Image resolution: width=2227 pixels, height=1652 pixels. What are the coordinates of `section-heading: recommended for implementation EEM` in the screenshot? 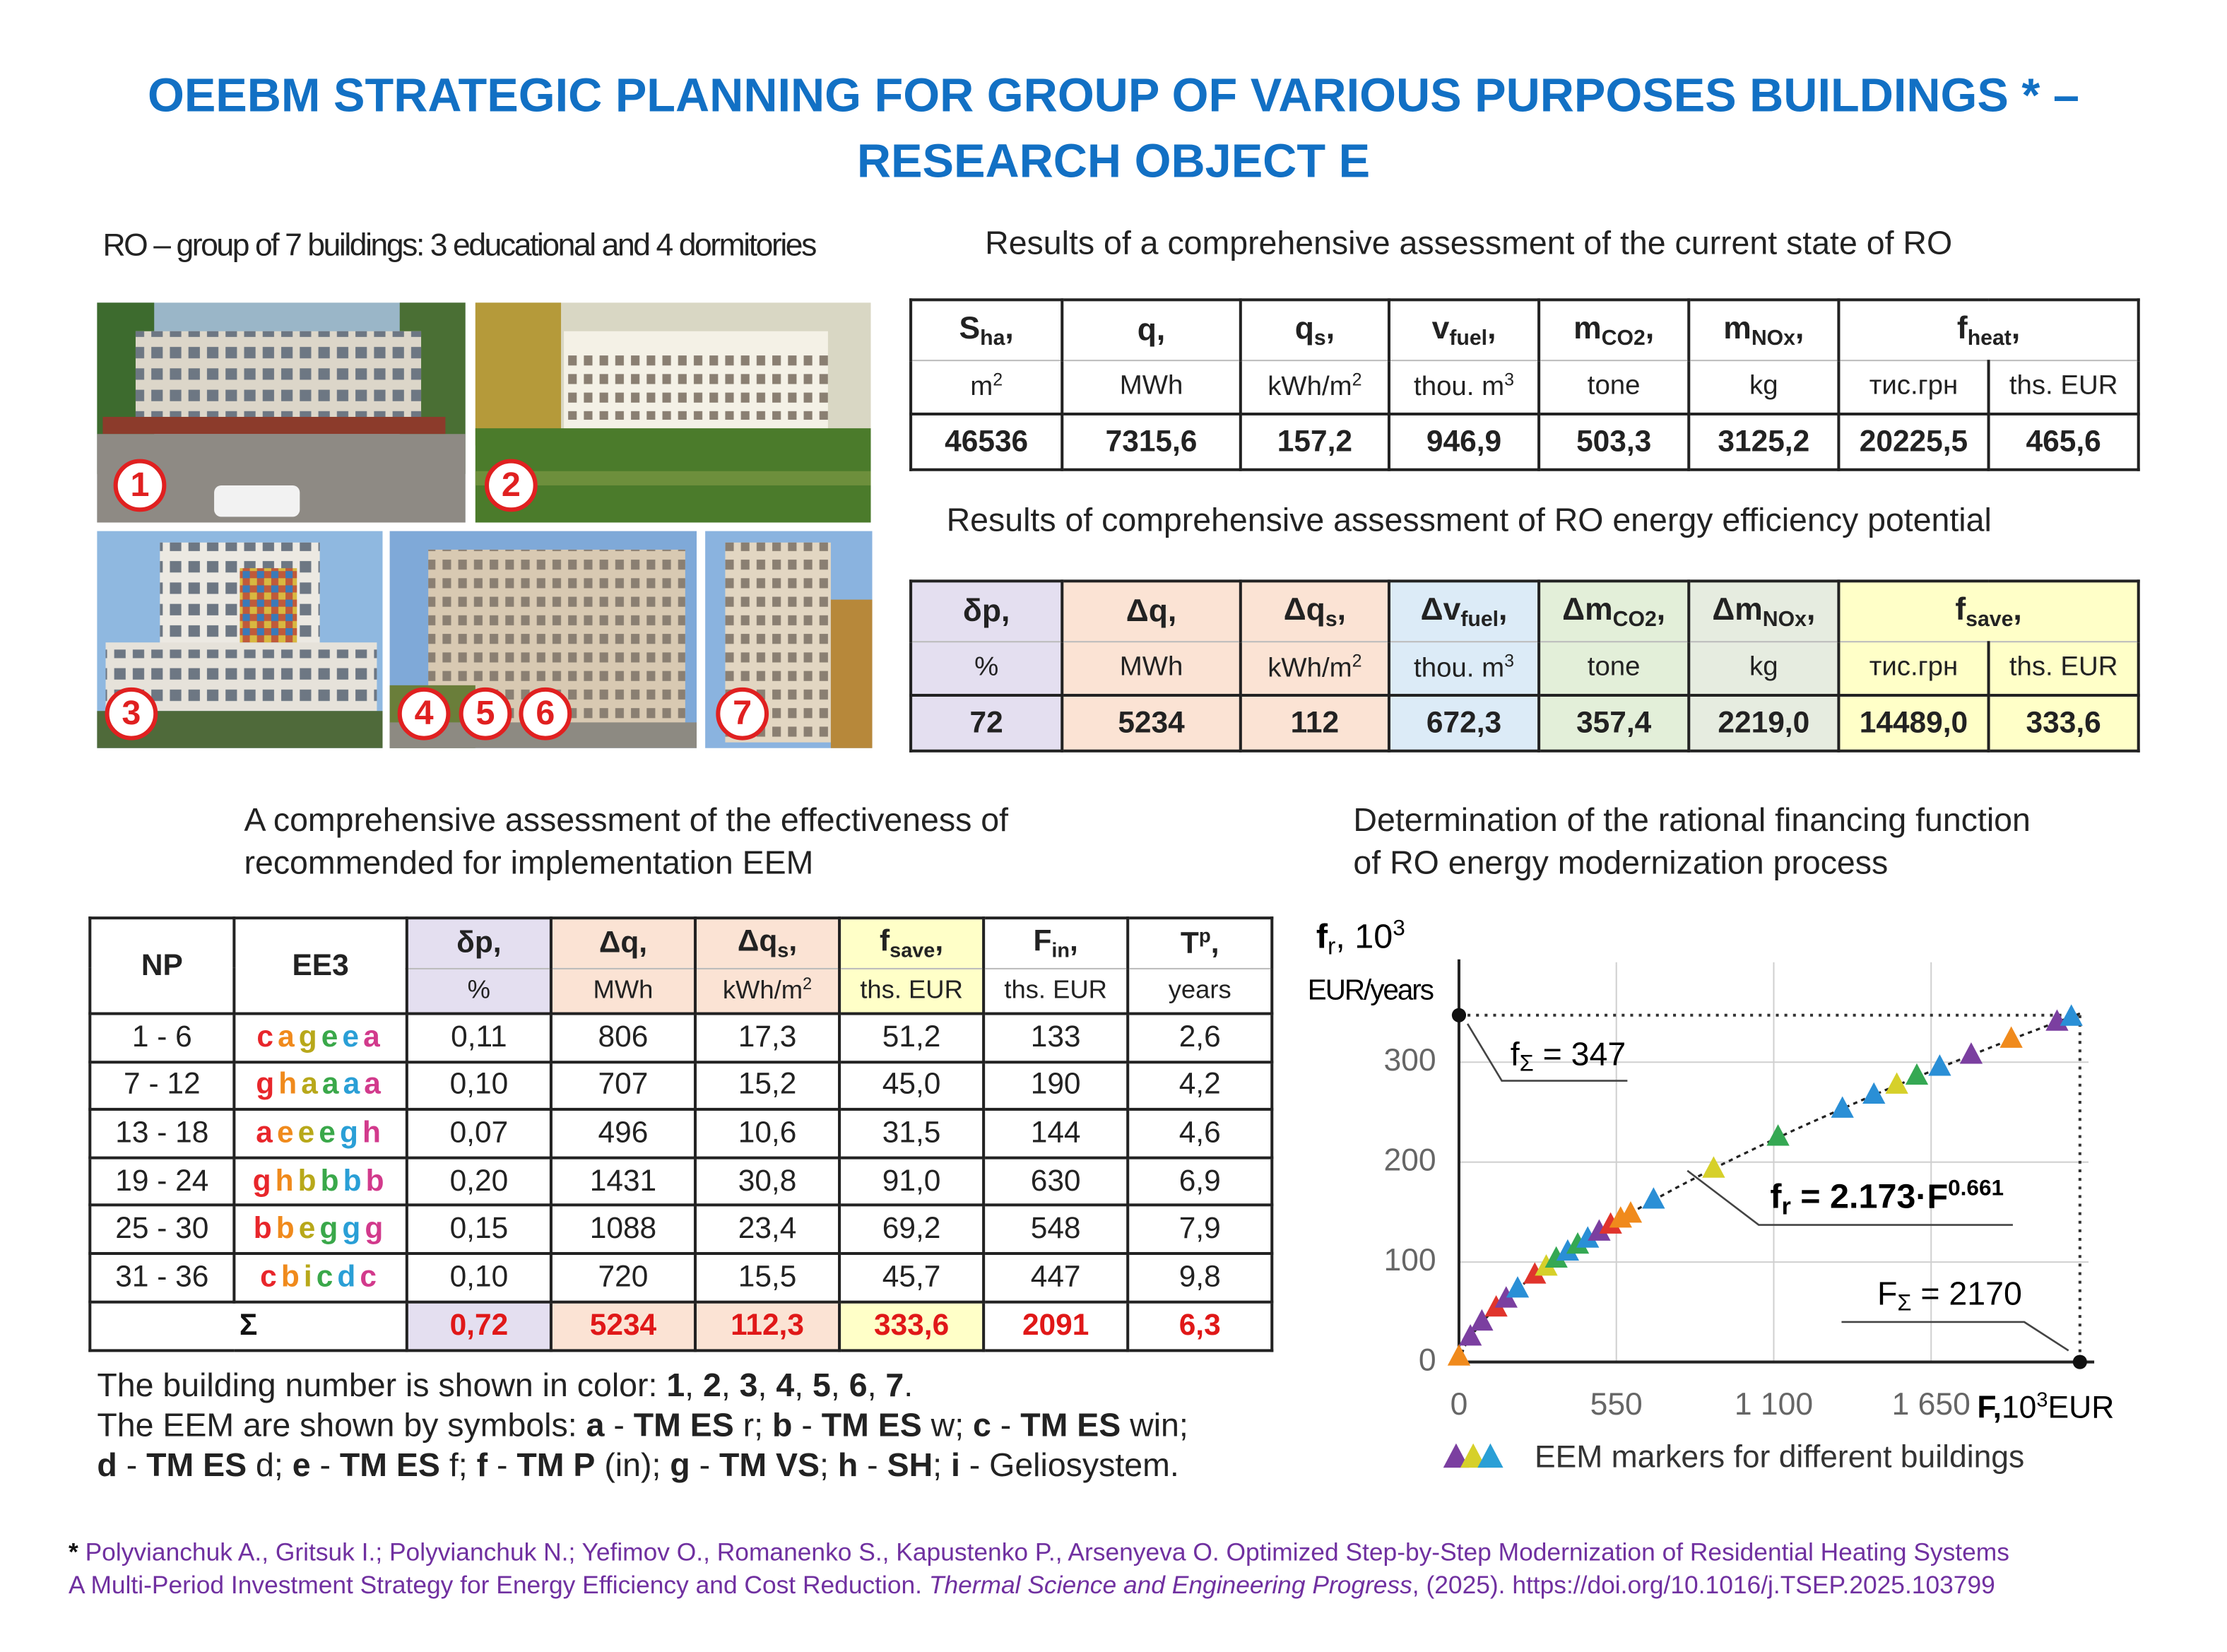 It's located at (529, 863).